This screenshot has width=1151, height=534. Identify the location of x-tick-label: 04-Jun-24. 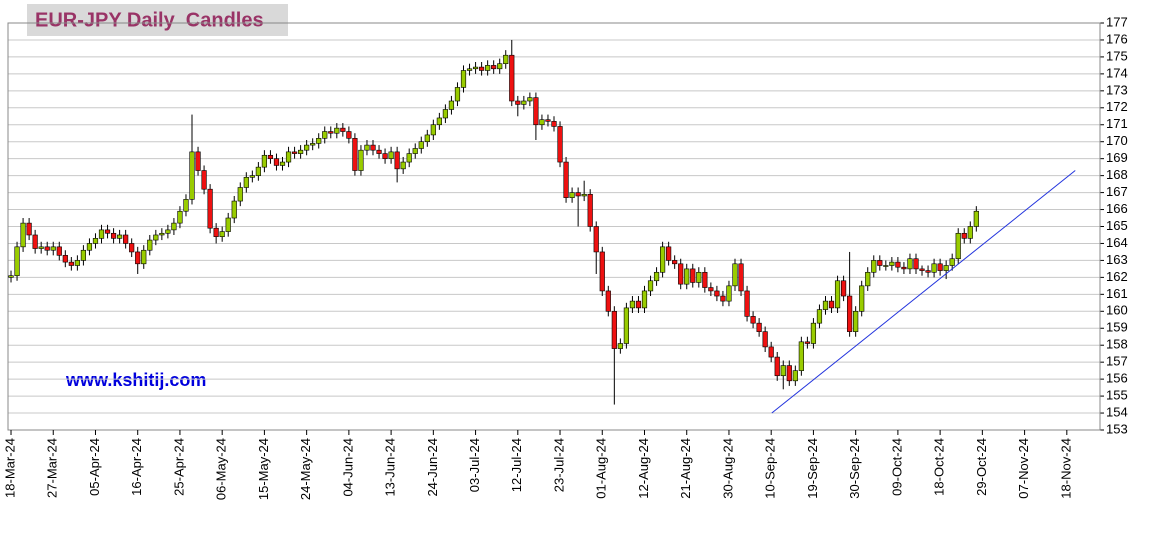
(347, 467).